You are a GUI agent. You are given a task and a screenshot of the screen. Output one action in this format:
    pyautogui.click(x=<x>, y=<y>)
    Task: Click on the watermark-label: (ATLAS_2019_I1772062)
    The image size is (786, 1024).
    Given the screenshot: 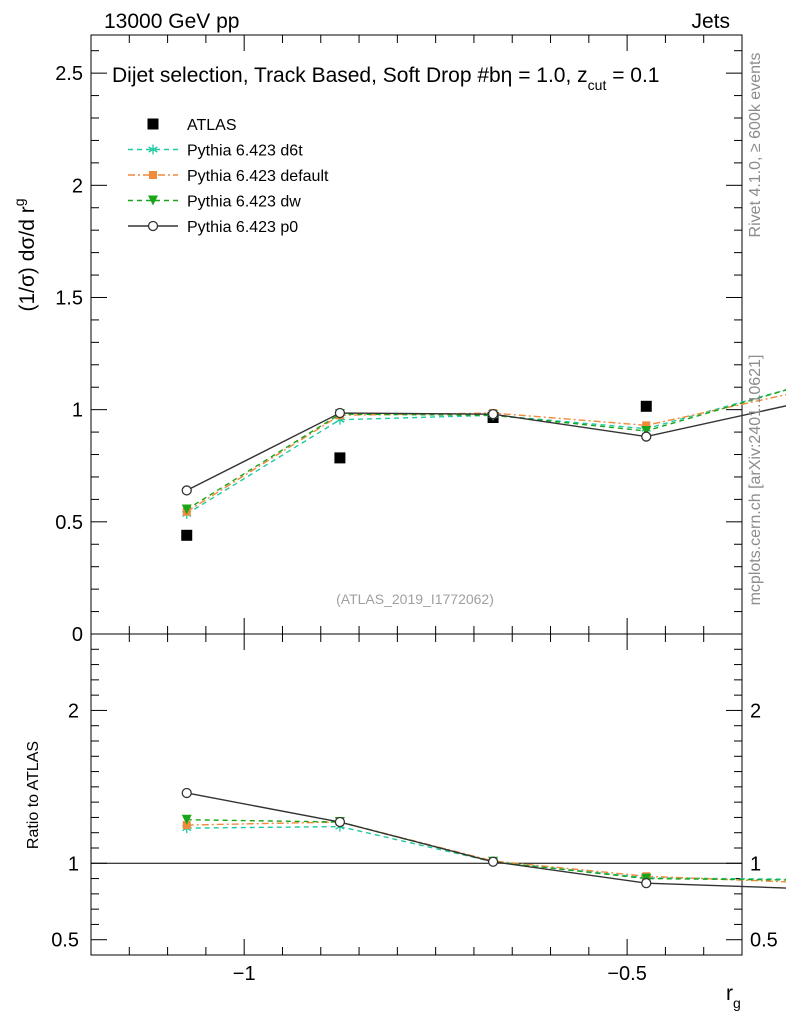 What is the action you would take?
    pyautogui.click(x=415, y=599)
    